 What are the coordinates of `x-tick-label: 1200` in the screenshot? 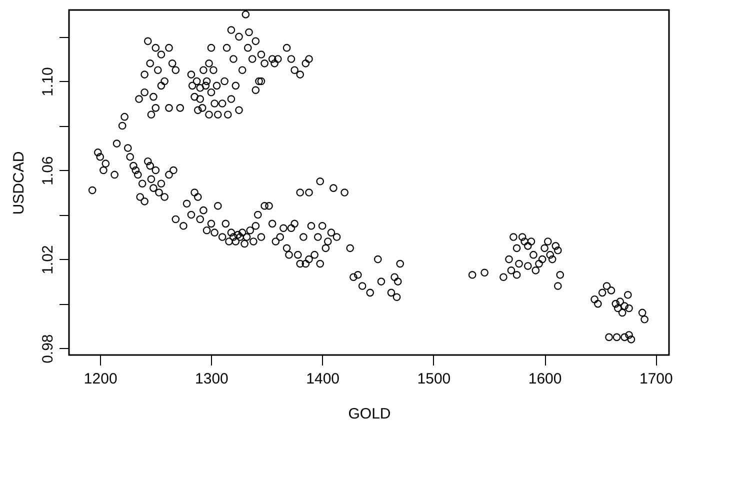 It's located at (101, 379).